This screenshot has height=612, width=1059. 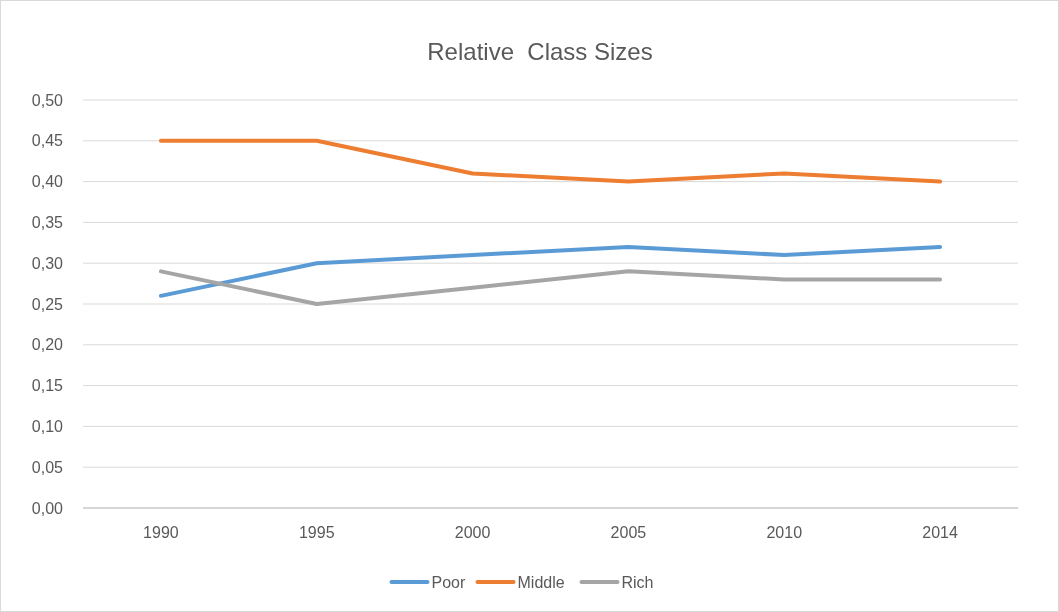 I want to click on y-tick-label: 0,05, so click(x=47, y=467).